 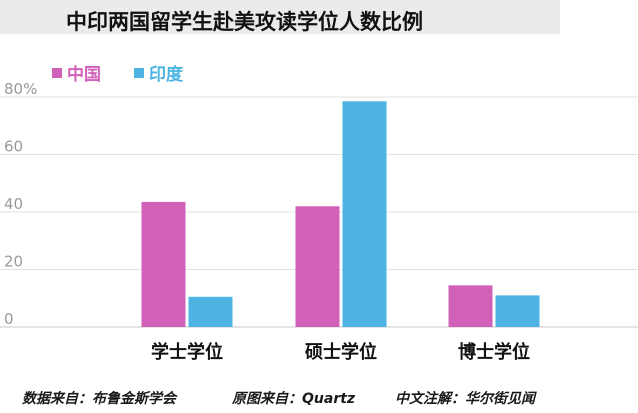 I want to click on footer-data-source: 数据来自：布鲁金斯学会, so click(x=99, y=399).